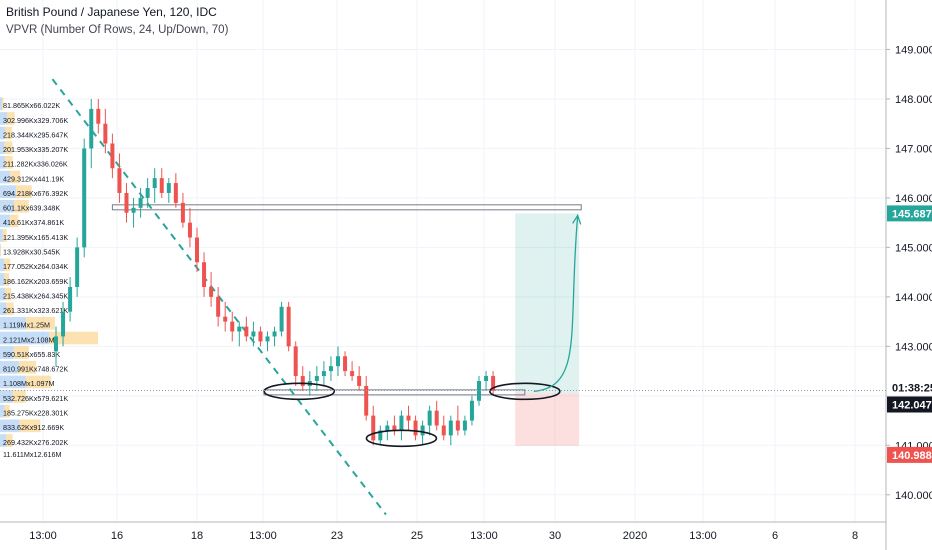 The image size is (932, 550). What do you see at coordinates (35, 266) in the screenshot?
I see `vp-row-label: 177.052Kx264.034K` at bounding box center [35, 266].